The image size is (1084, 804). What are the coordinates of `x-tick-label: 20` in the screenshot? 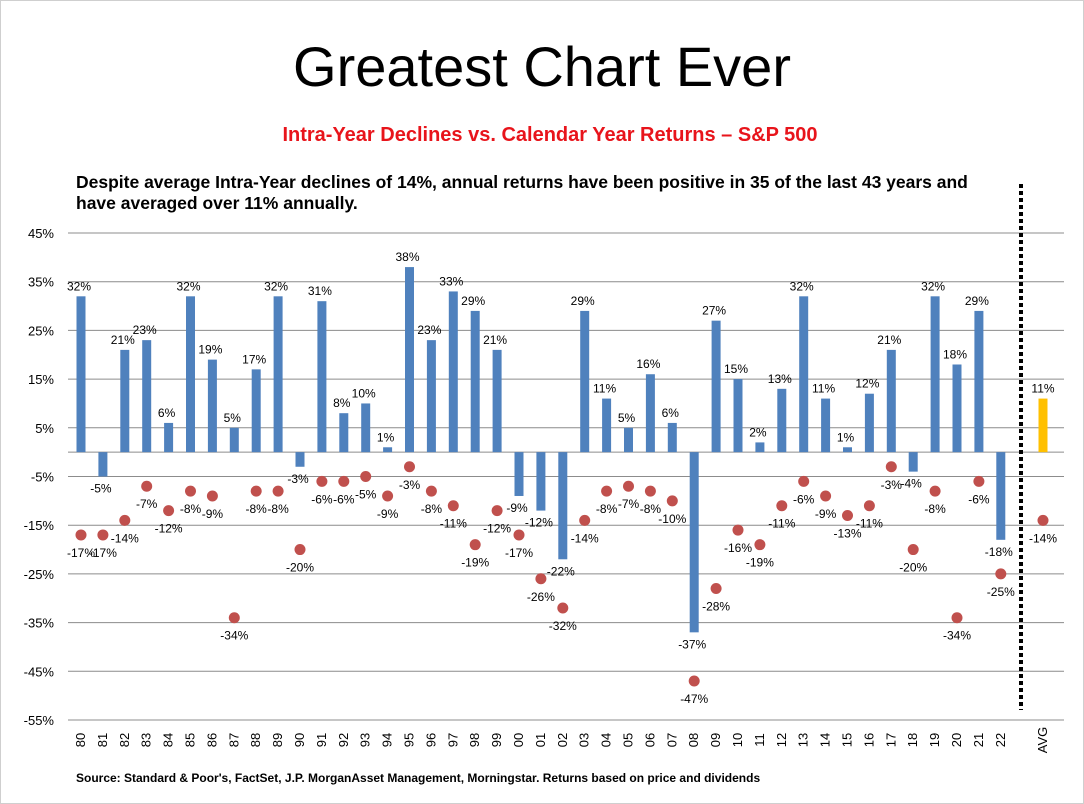 It's located at (956, 740).